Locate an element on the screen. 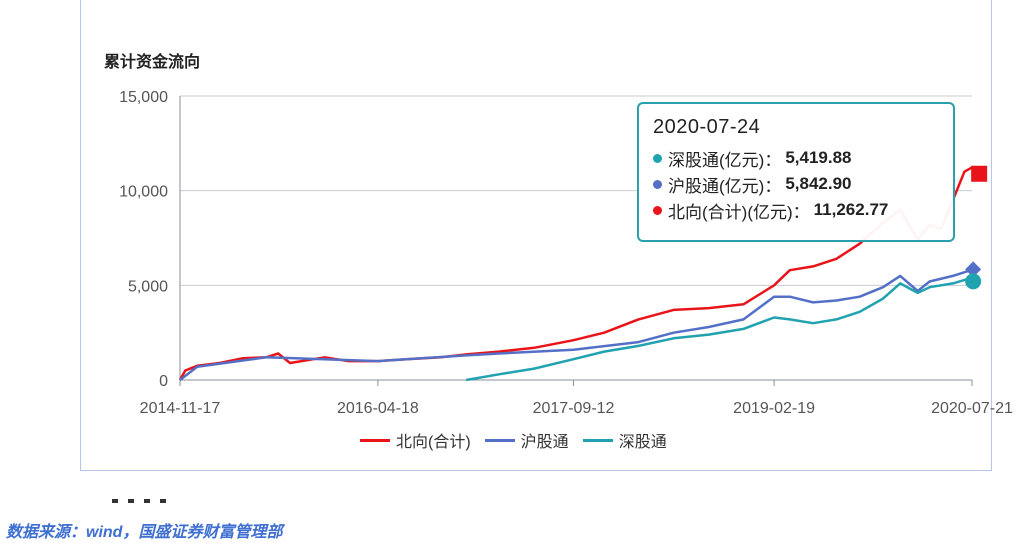 This screenshot has width=1032, height=543. legend-swatch-shanghai is located at coordinates (499, 440).